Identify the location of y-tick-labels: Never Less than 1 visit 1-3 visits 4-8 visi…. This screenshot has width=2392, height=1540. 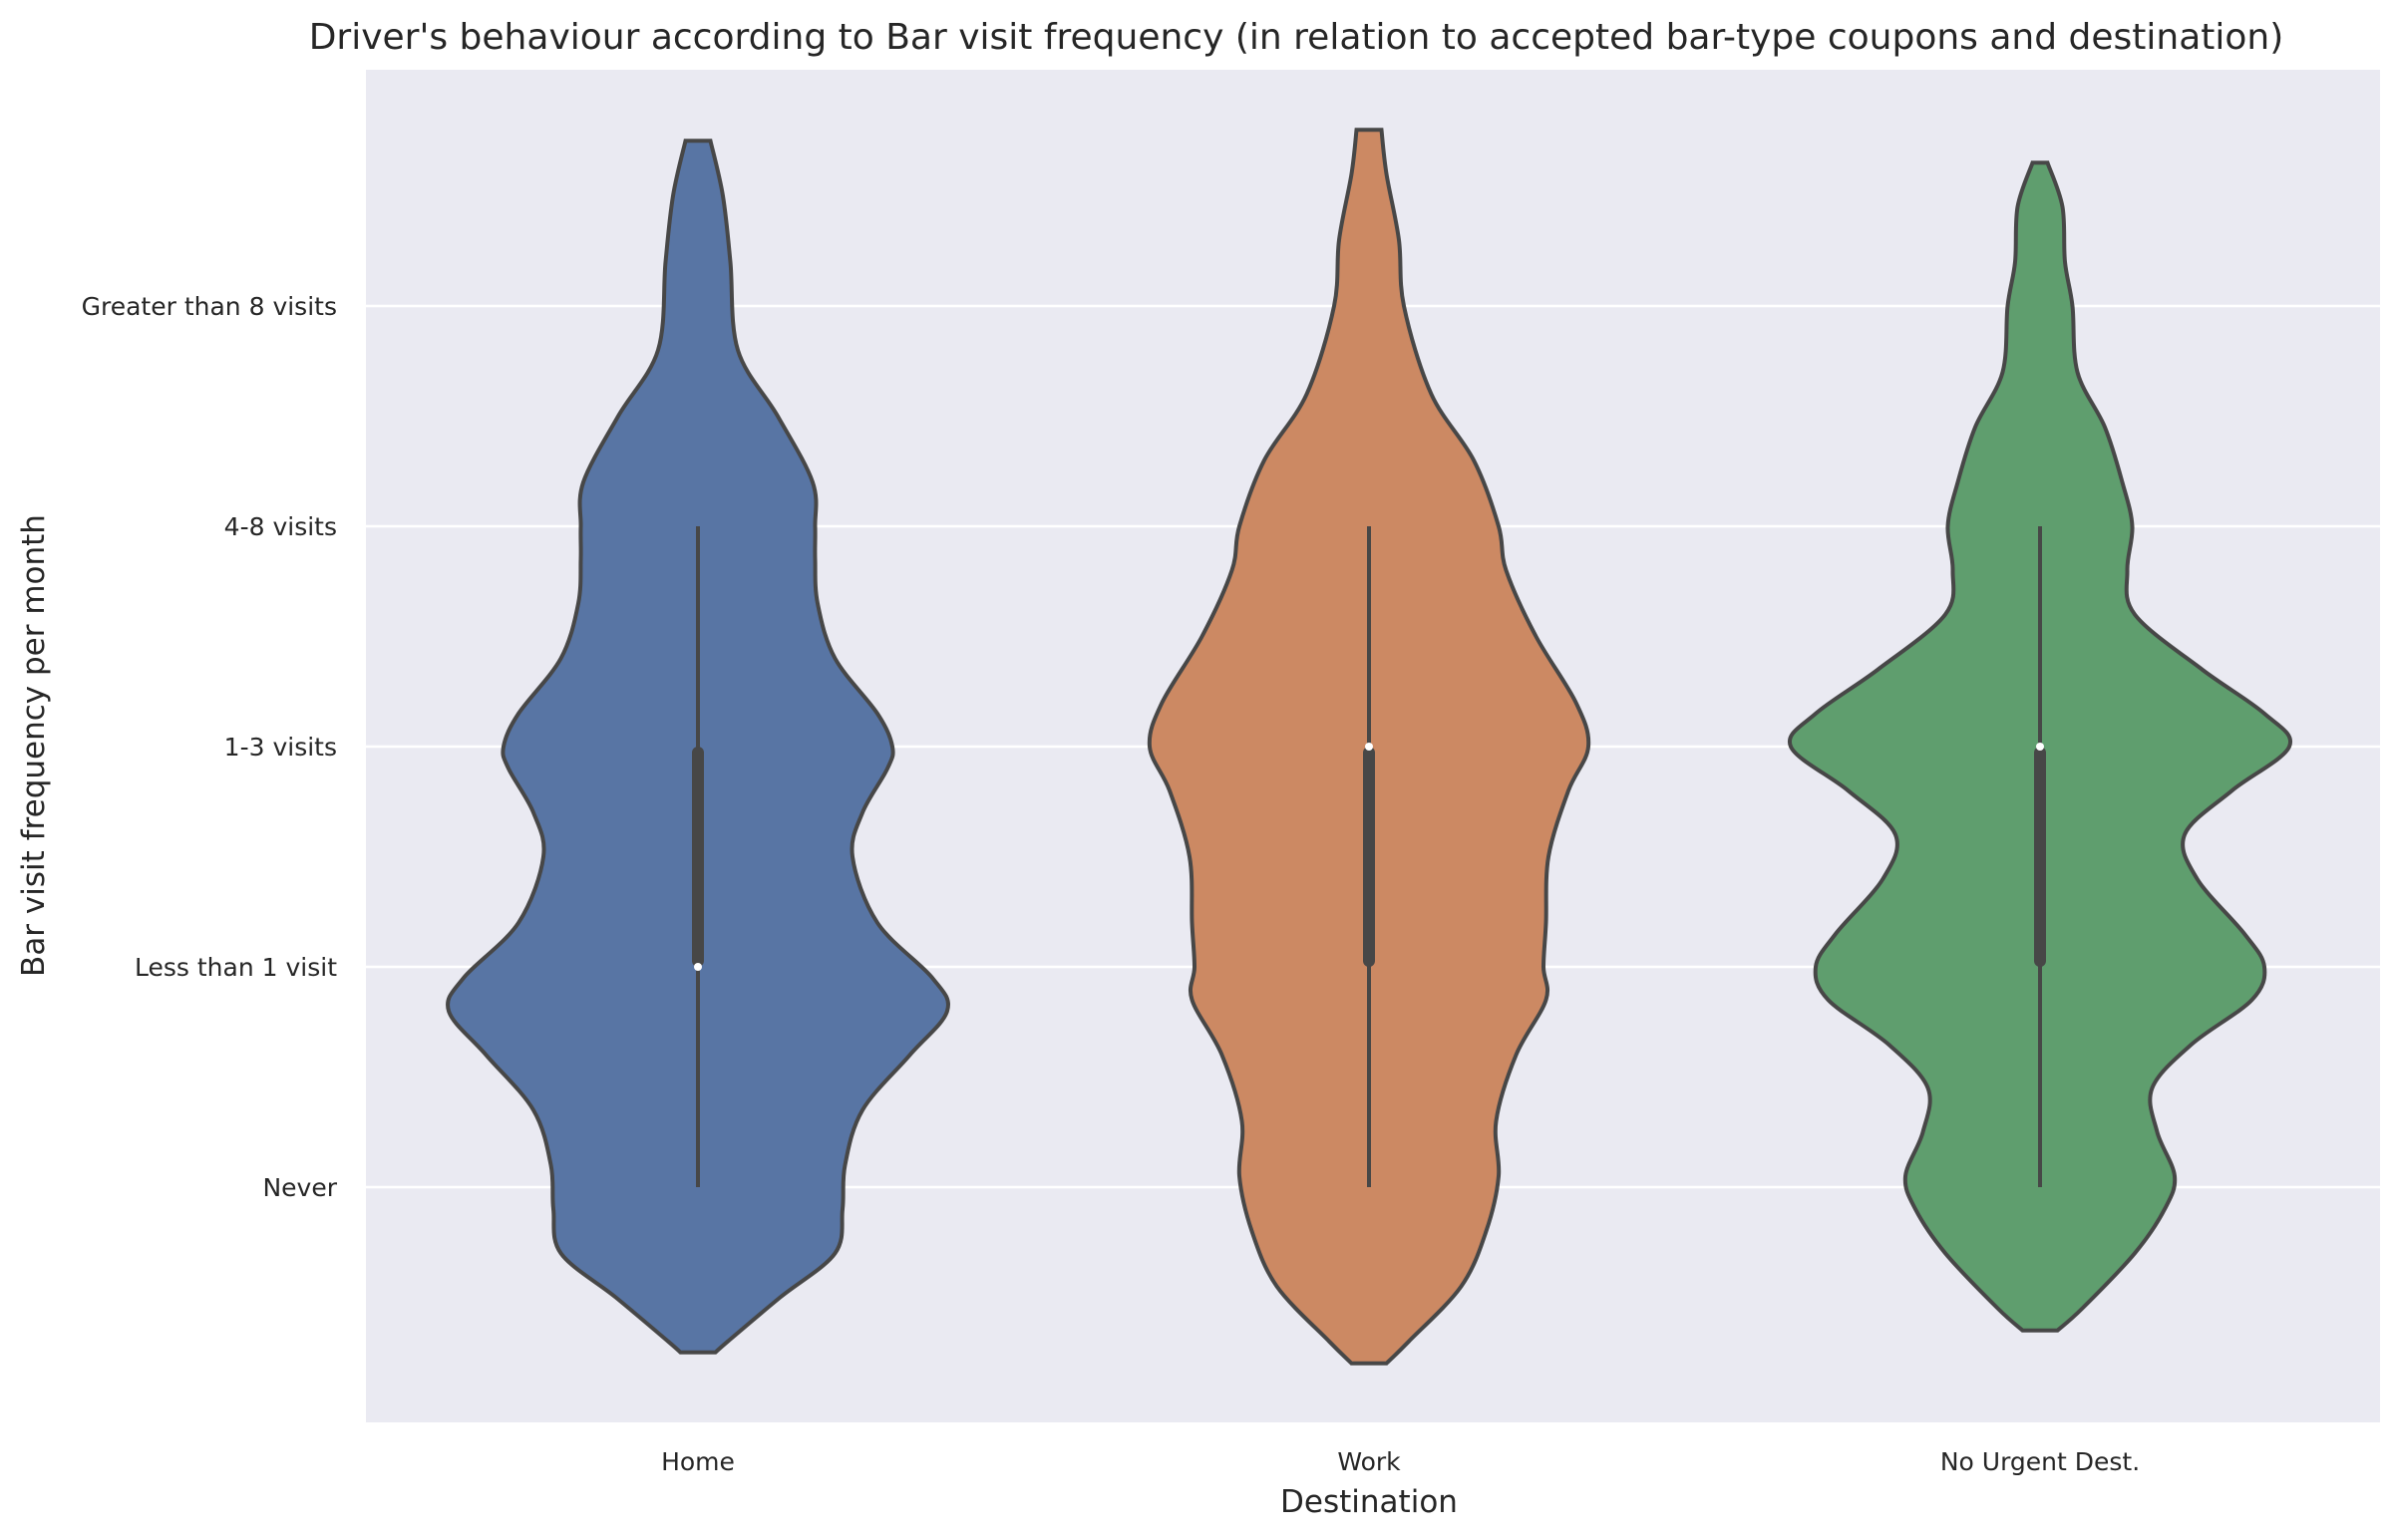
(210, 747).